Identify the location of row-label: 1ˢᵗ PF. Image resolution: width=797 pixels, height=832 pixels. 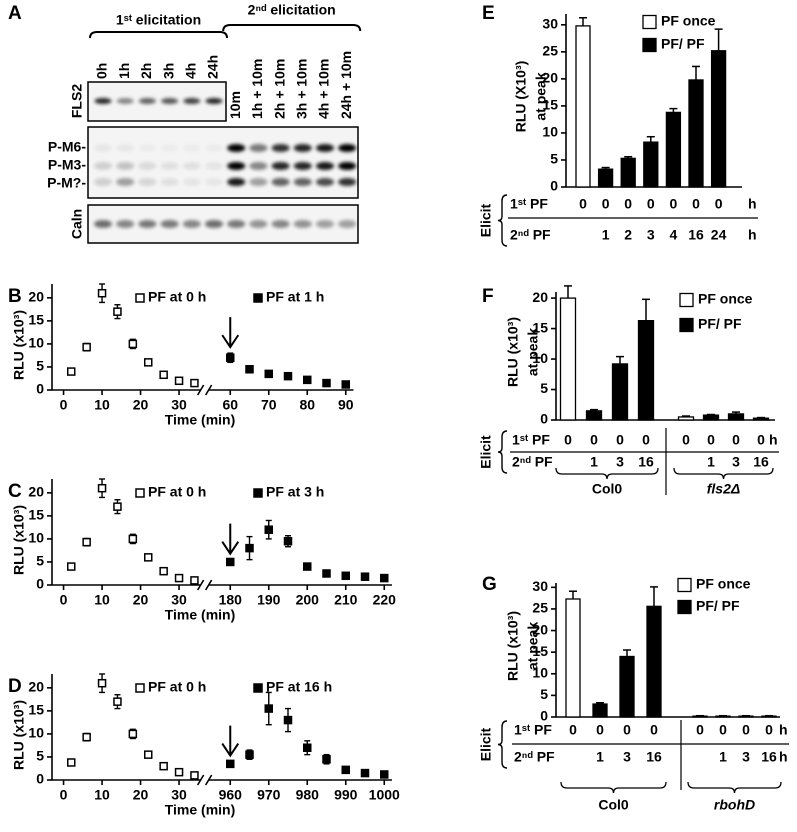
(531, 440).